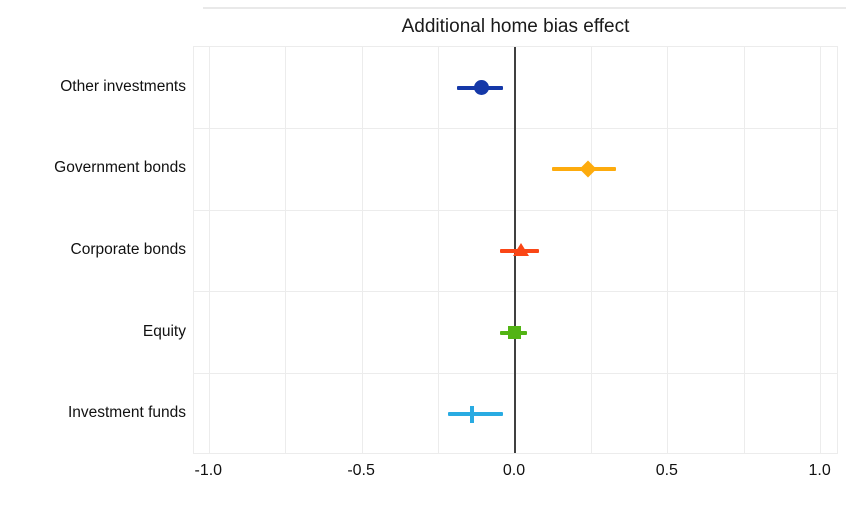  I want to click on x-tick-label: -1.0, so click(208, 470).